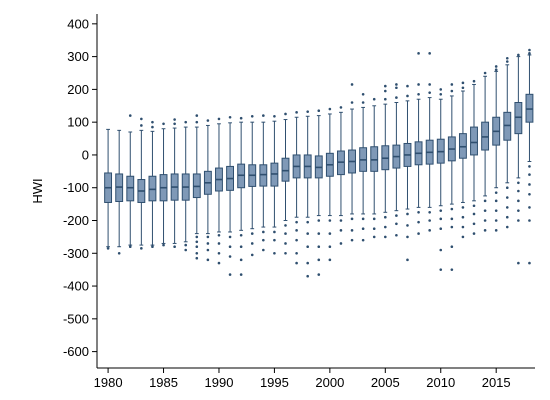  I want to click on box-2005, so click(385, 161).